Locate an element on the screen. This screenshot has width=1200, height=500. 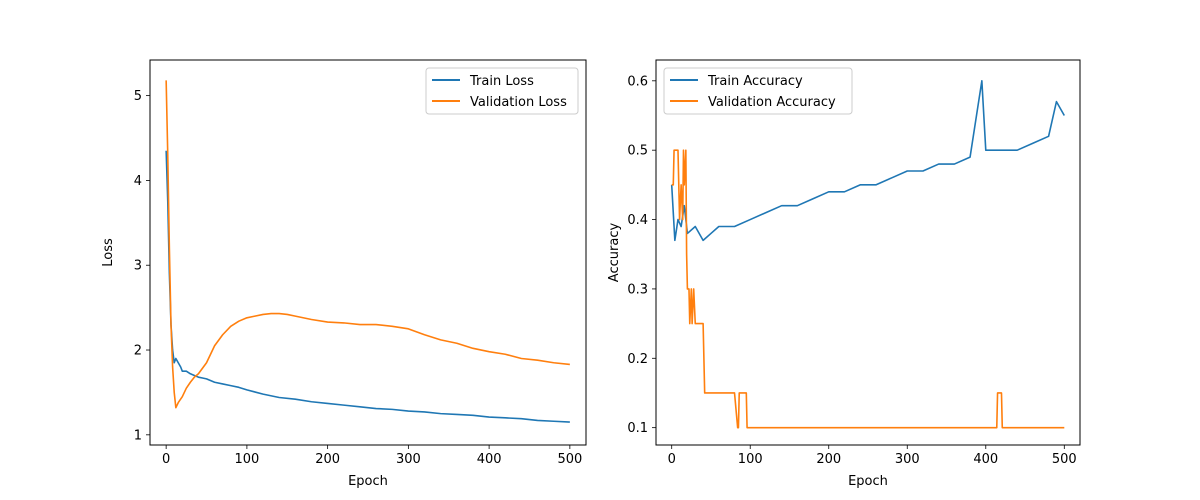
accuracy-xtick-label-4: 400 is located at coordinates (985, 459).